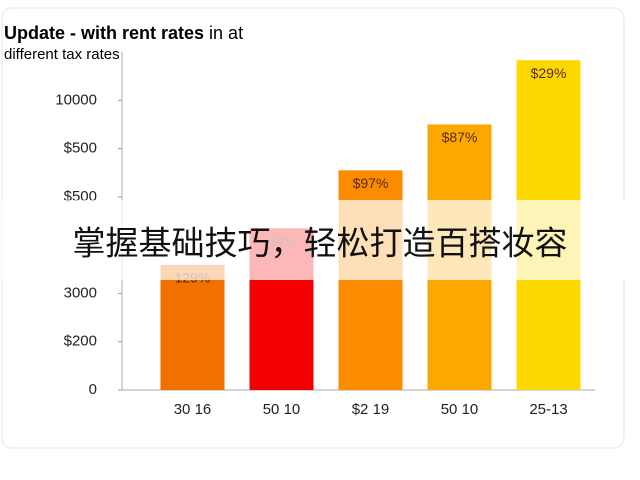  Describe the element at coordinates (460, 137) in the screenshot. I see `bar-annotation: $87%` at that location.